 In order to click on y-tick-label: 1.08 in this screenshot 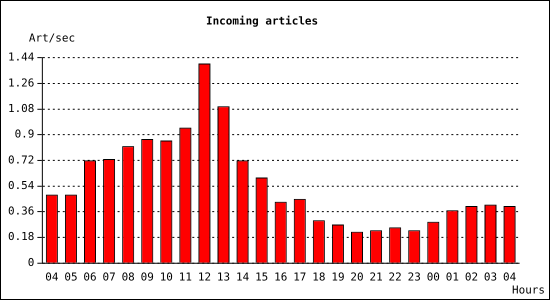, I will do `click(21, 108)`.